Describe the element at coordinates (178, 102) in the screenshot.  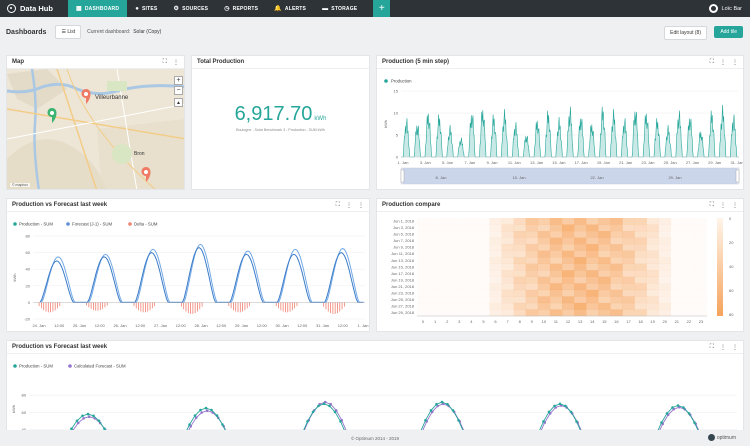
I see `locate-icon: ▲` at that location.